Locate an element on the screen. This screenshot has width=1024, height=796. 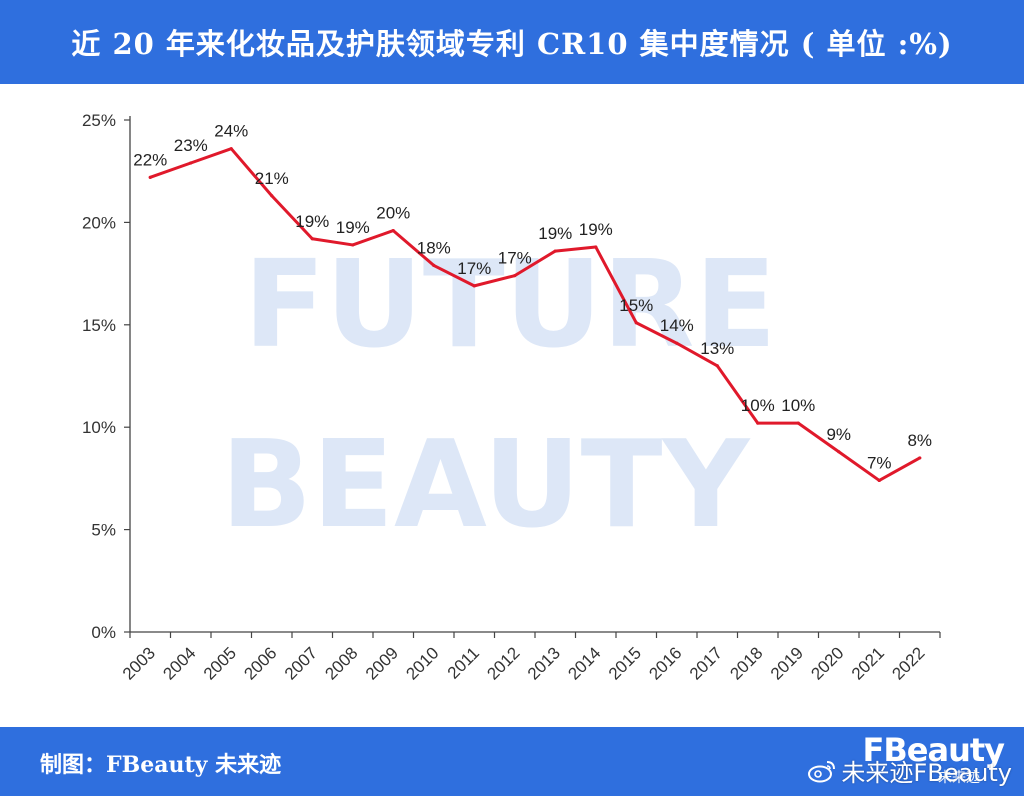
data-label: 15% is located at coordinates (636, 305).